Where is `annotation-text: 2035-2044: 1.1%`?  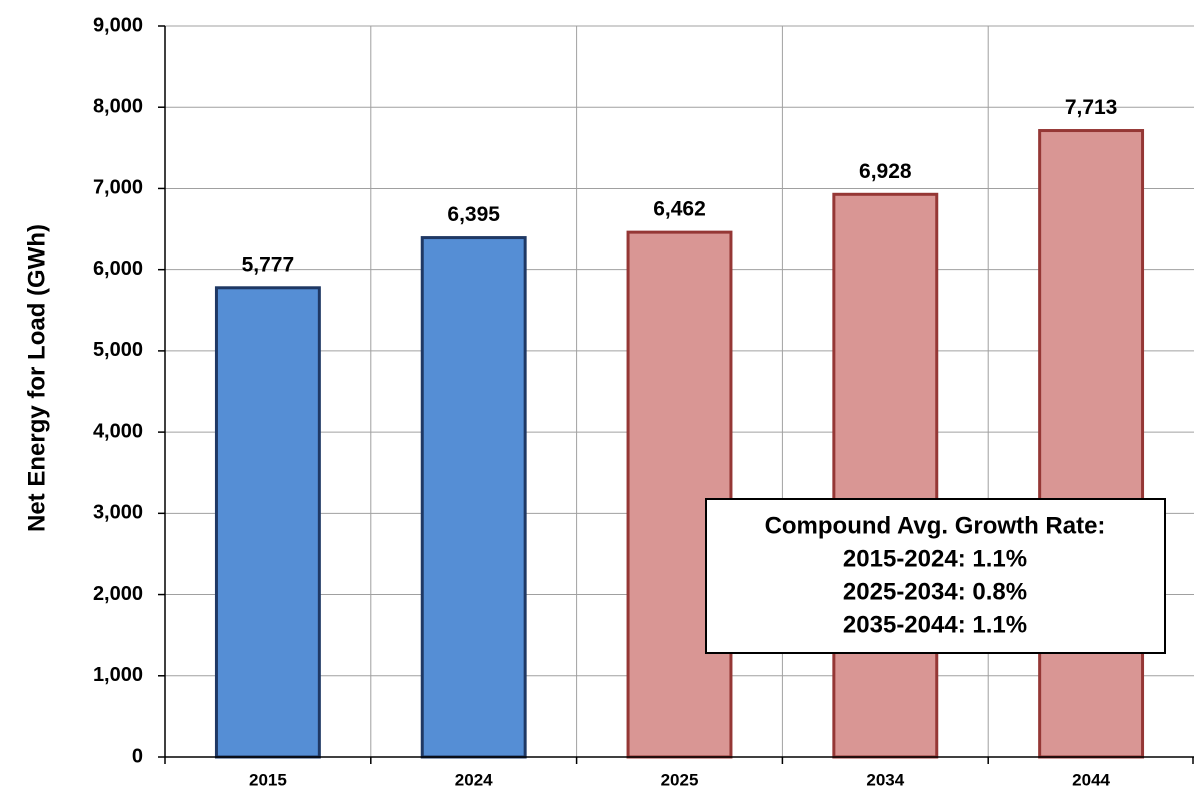 annotation-text: 2035-2044: 1.1% is located at coordinates (935, 624).